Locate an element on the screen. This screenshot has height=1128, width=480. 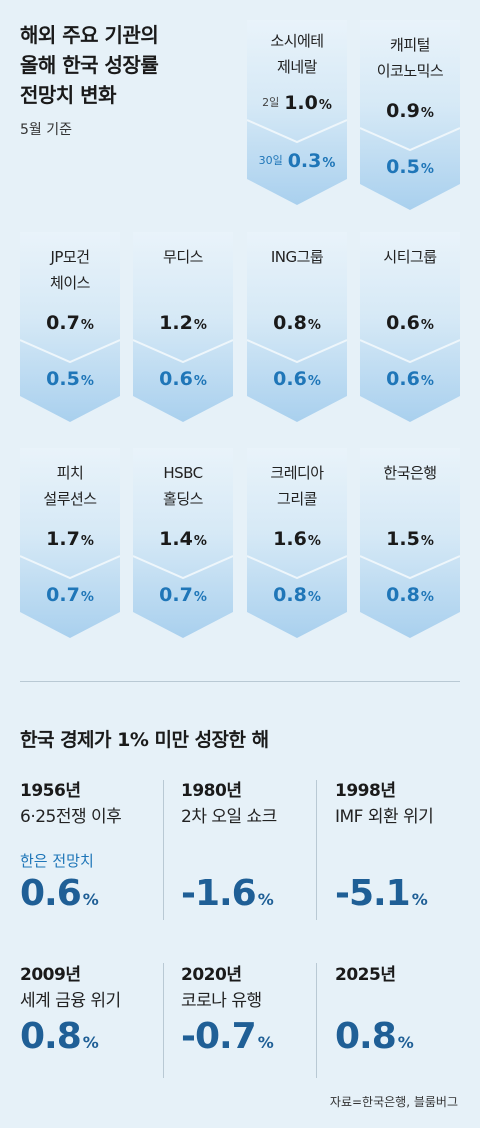
institution-name-line: 홀딩스 is located at coordinates (183, 499).